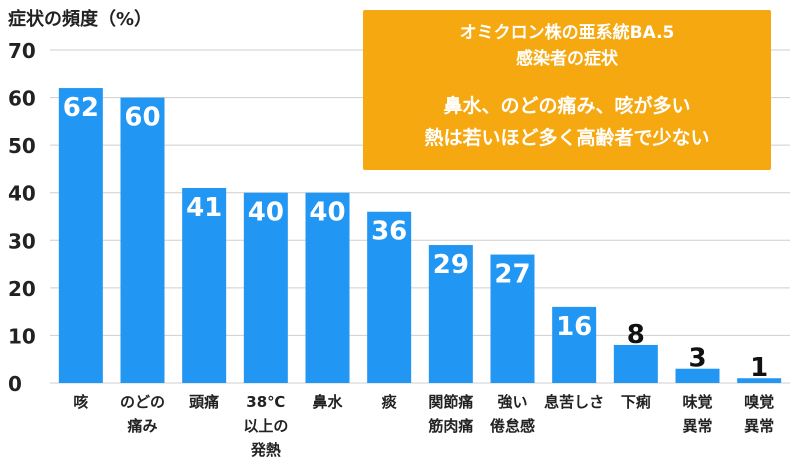 This screenshot has height=463, width=800. Describe the element at coordinates (512, 426) in the screenshot. I see `x-tick-label: 倦怠感` at that location.